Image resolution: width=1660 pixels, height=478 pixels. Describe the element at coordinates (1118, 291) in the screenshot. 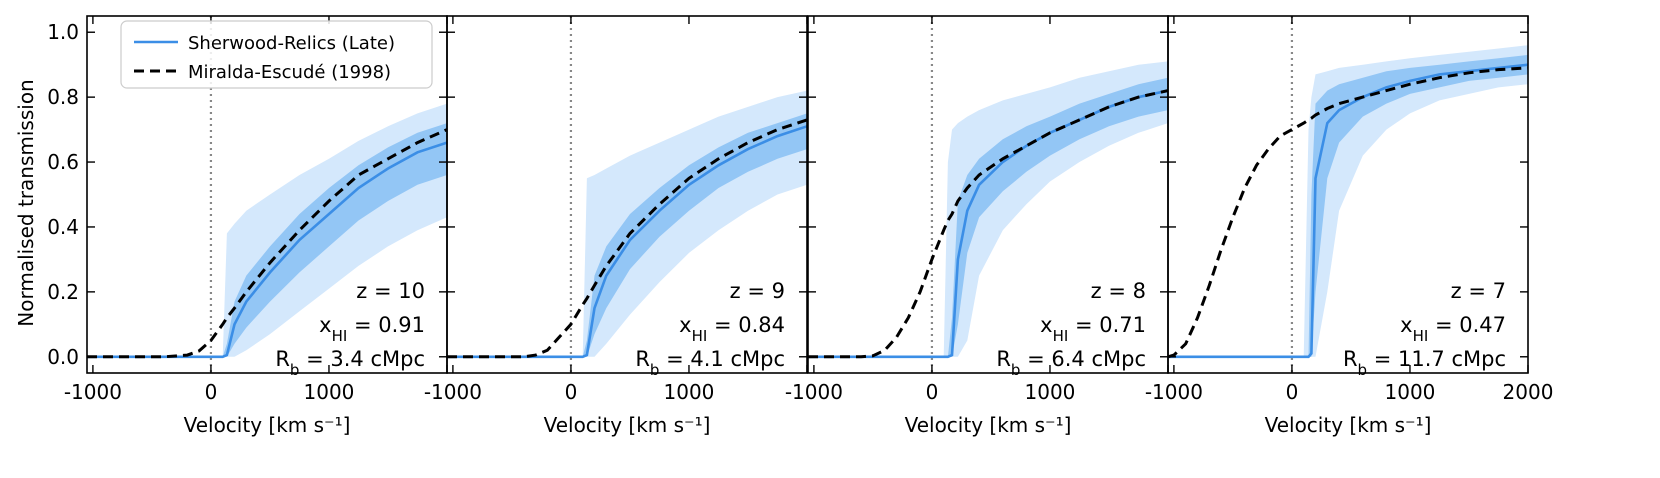

I see `redshift-label: z = 8` at that location.